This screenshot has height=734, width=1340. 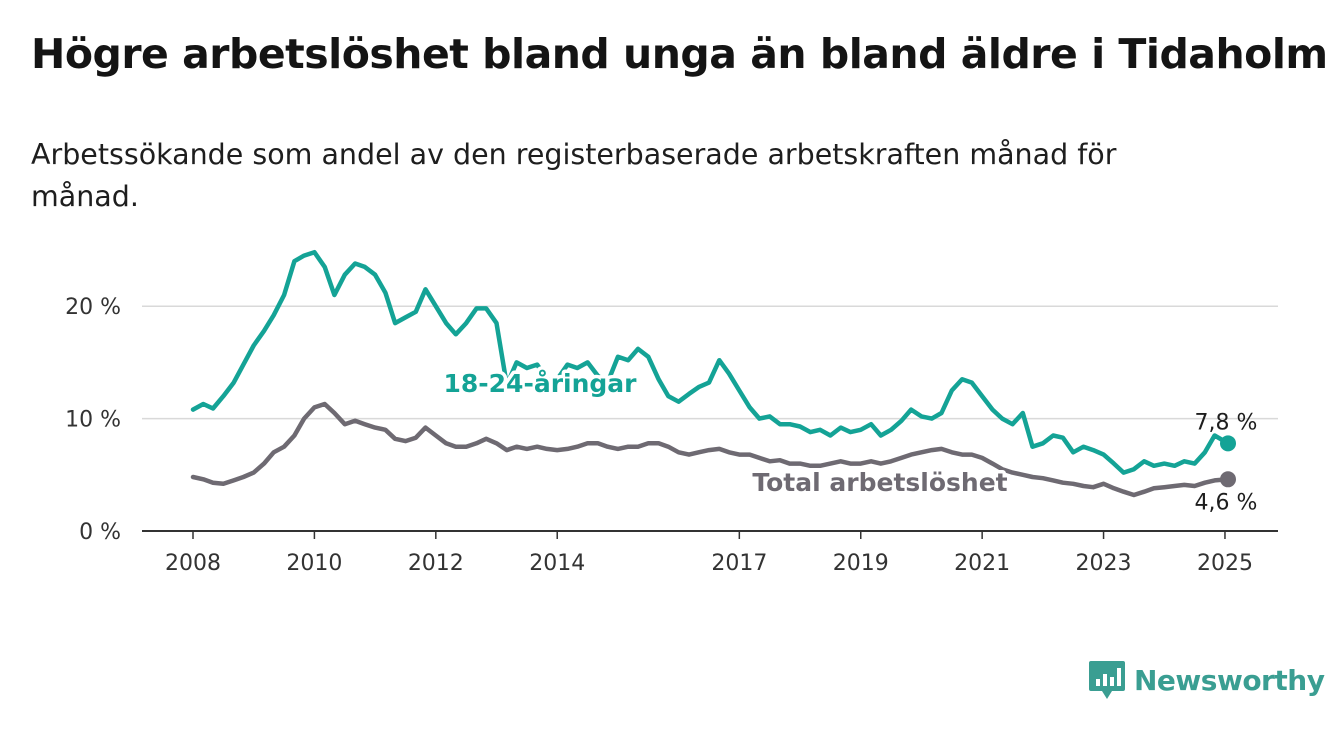 I want to click on series-label-total: Total arbetslöshet, so click(x=879, y=482).